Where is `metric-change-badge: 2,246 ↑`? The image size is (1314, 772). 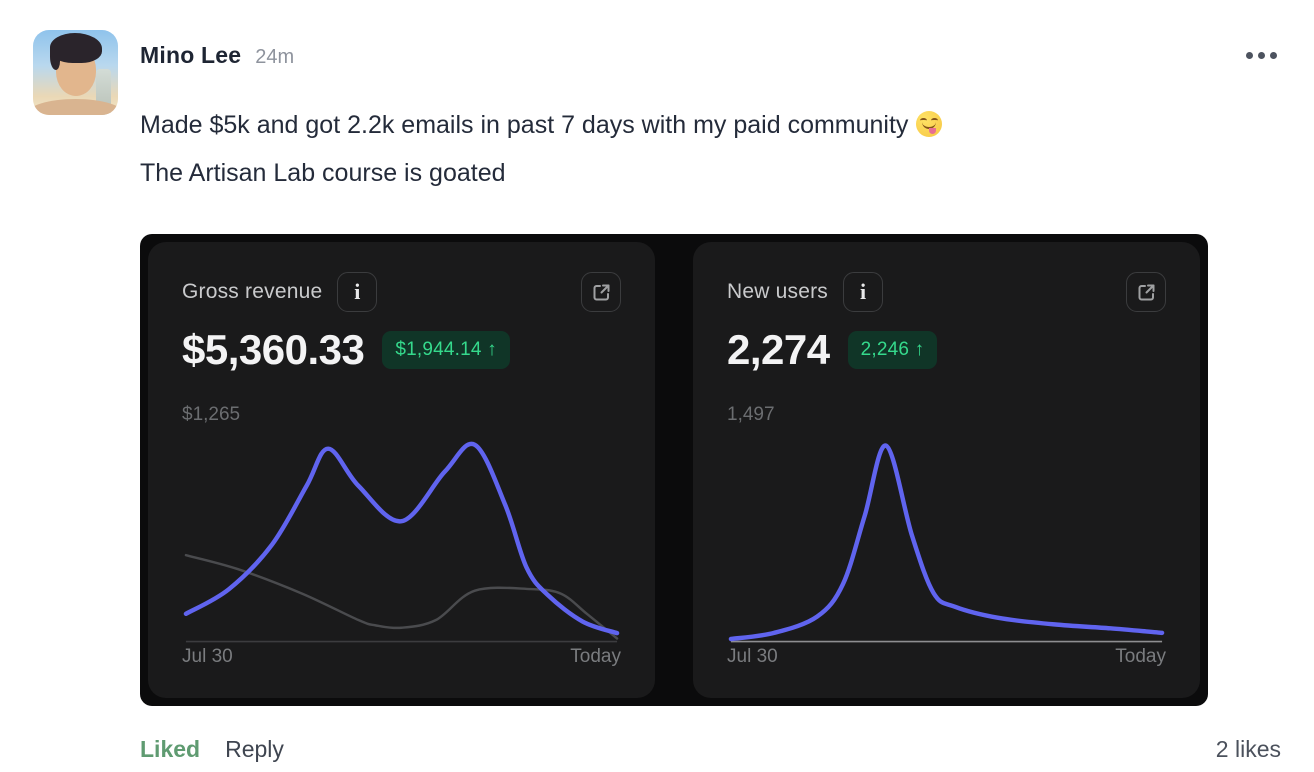
metric-change-badge: 2,246 ↑ is located at coordinates (892, 350).